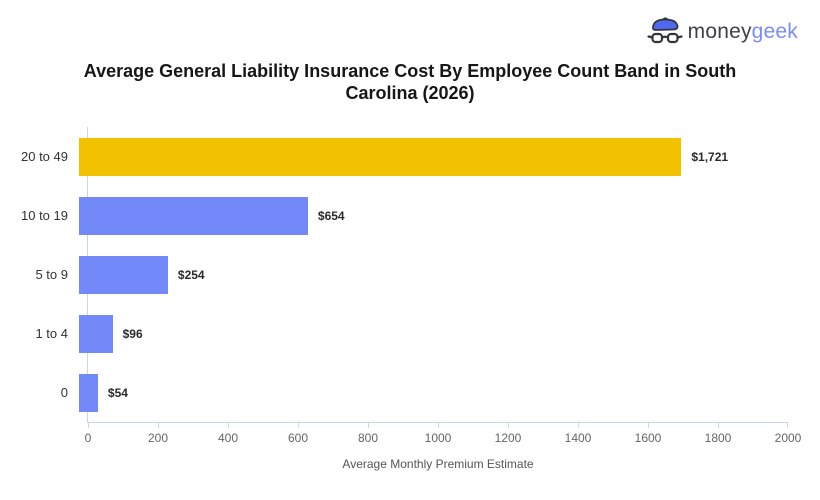 This screenshot has height=500, width=820. I want to click on chart-row: 5 to 9 $254, so click(389, 274).